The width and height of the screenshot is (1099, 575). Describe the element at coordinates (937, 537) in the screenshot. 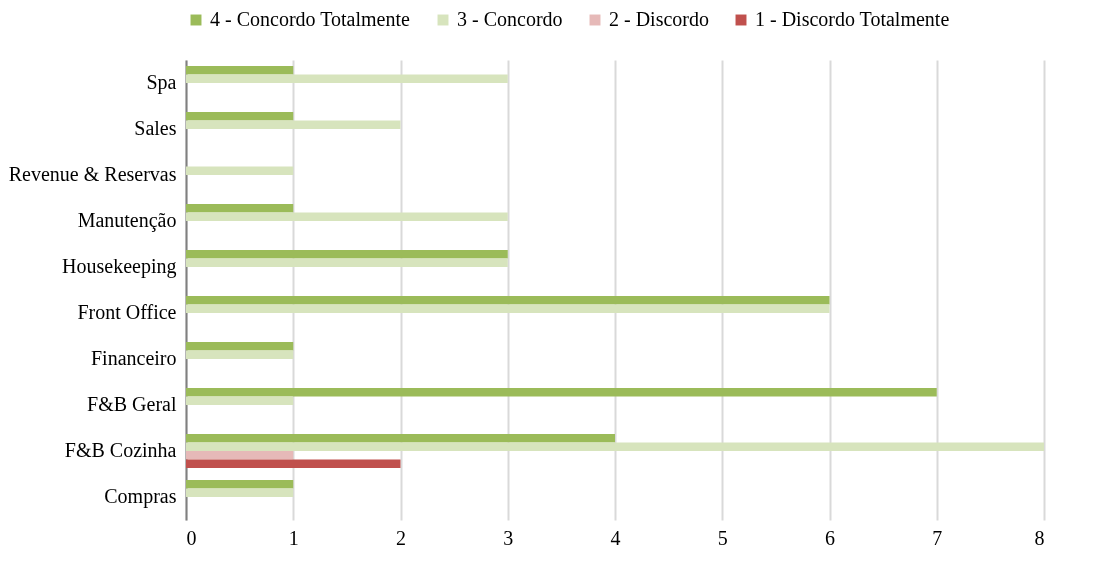

I see `x-tick-label: 7` at that location.